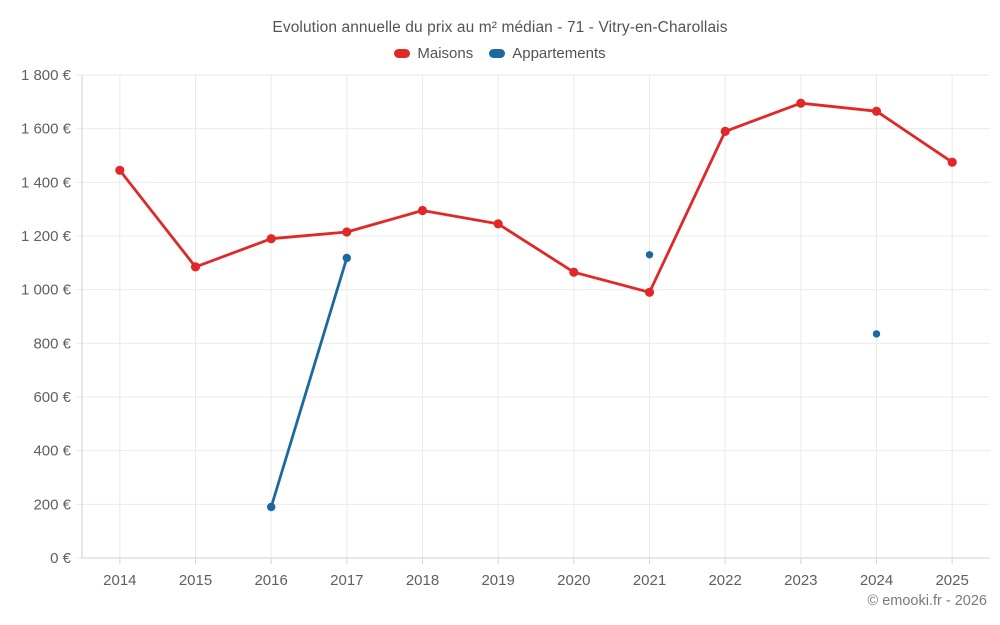  What do you see at coordinates (346, 580) in the screenshot?
I see `x-tick-label: 2017` at bounding box center [346, 580].